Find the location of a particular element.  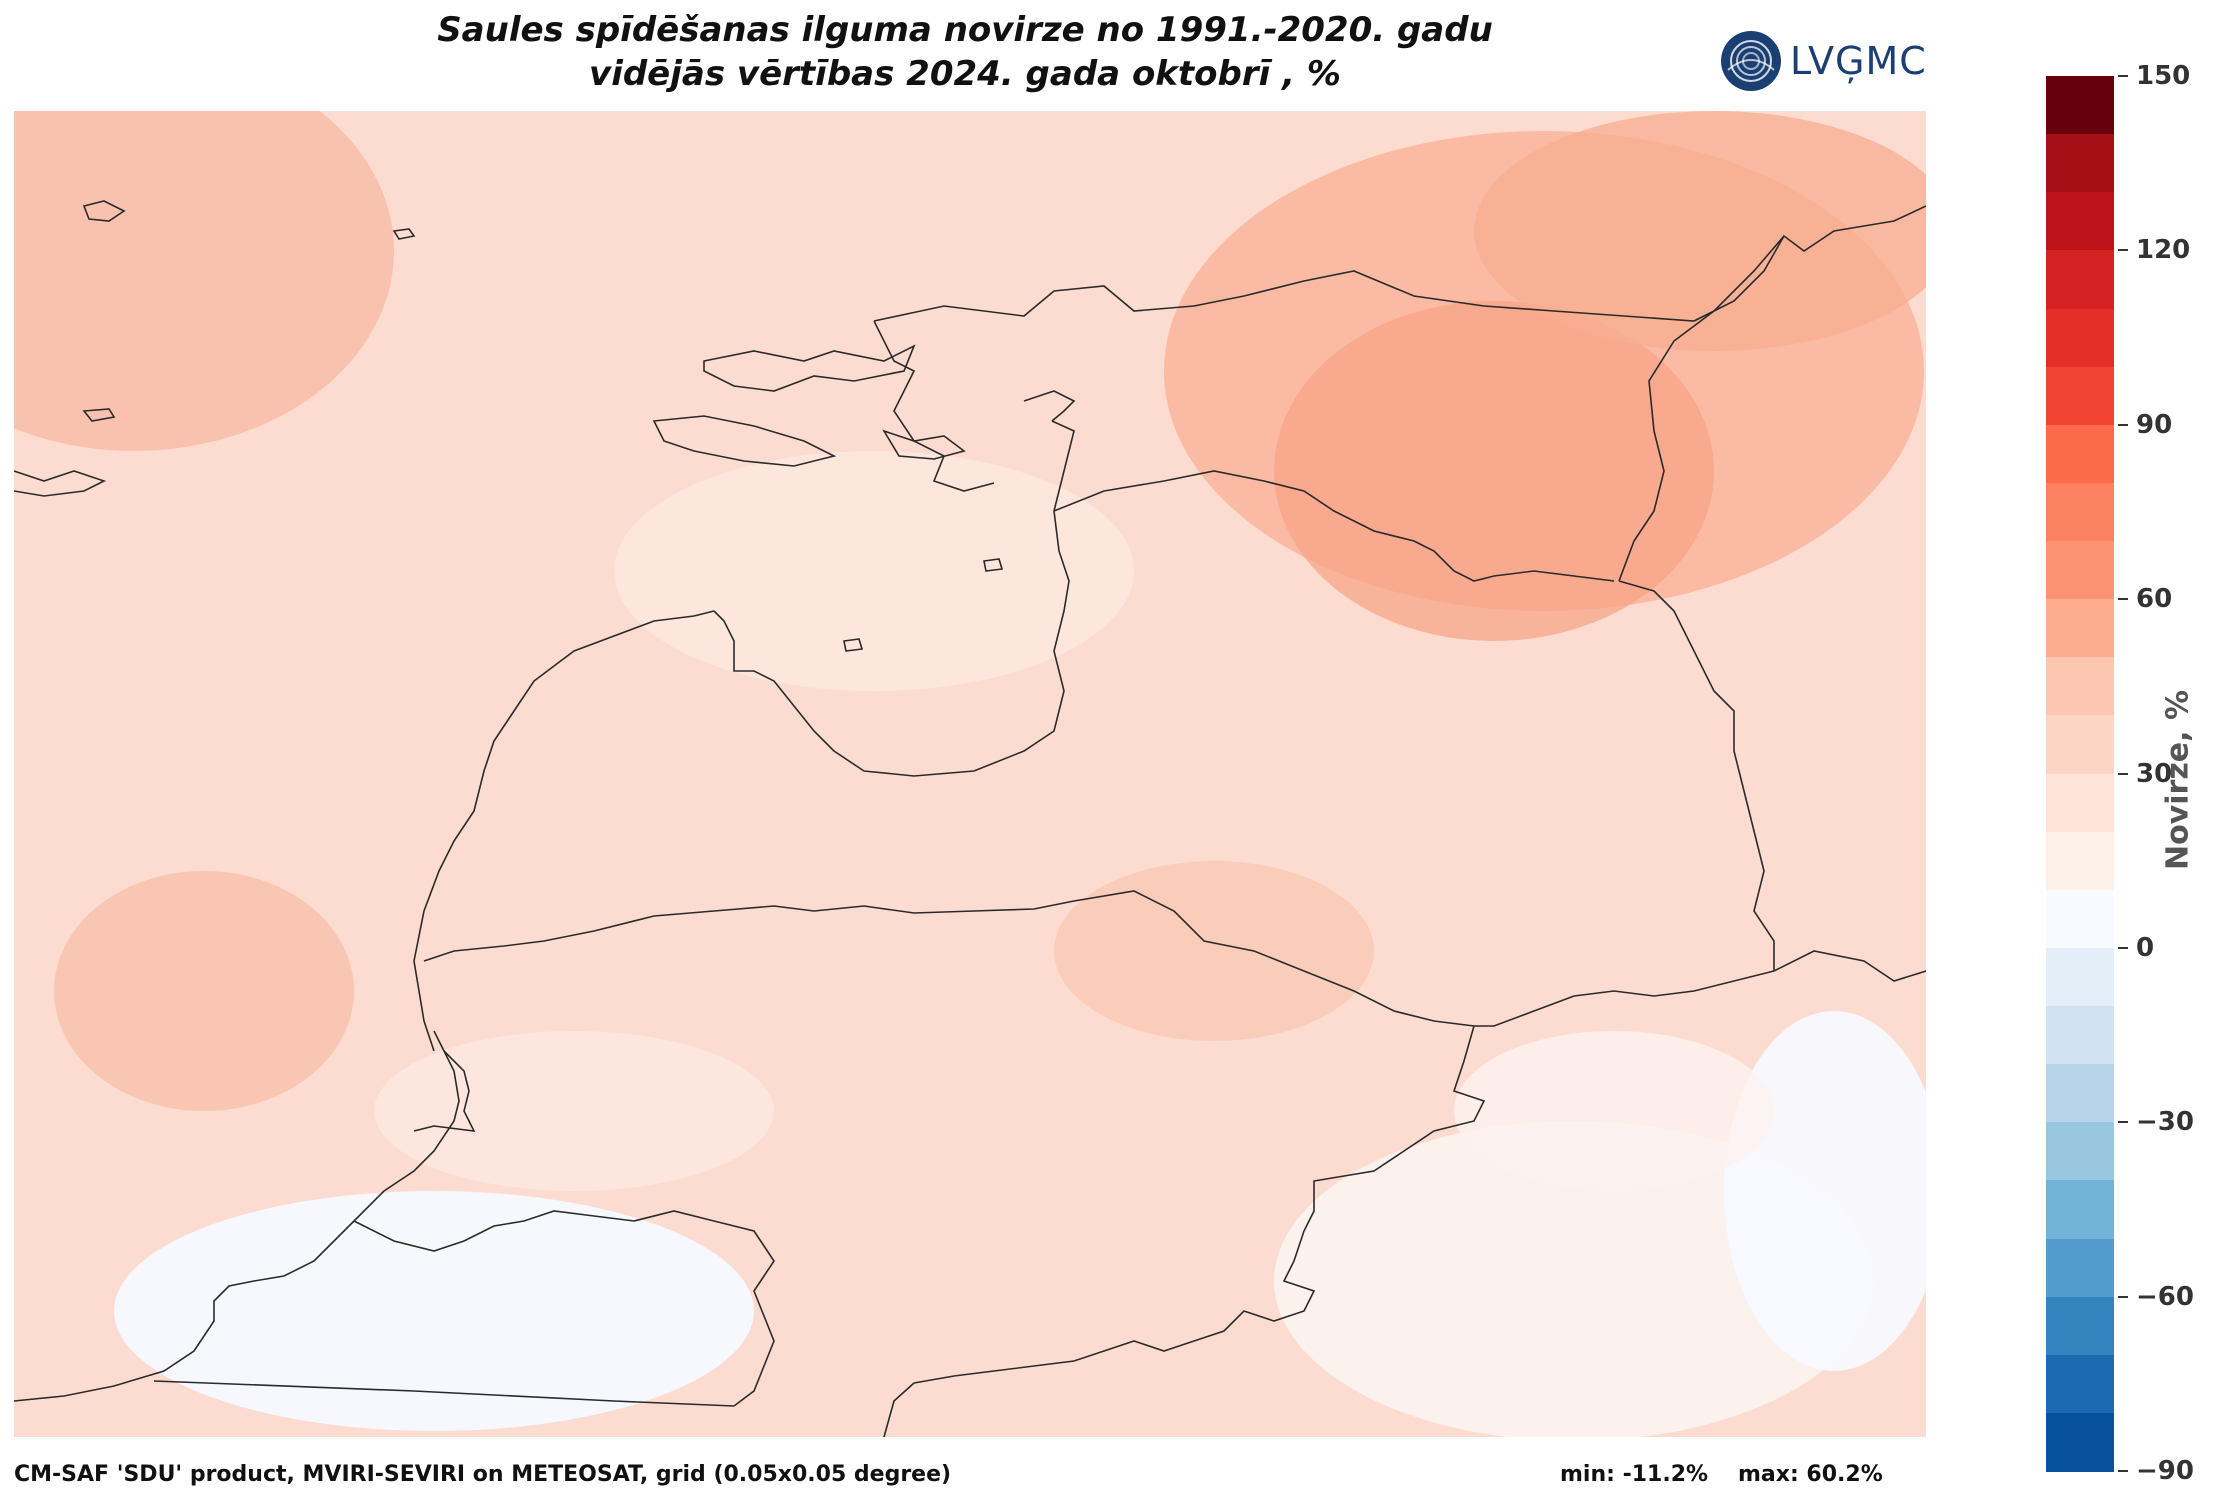

max-value: max: 60.2% is located at coordinates (1810, 1474).